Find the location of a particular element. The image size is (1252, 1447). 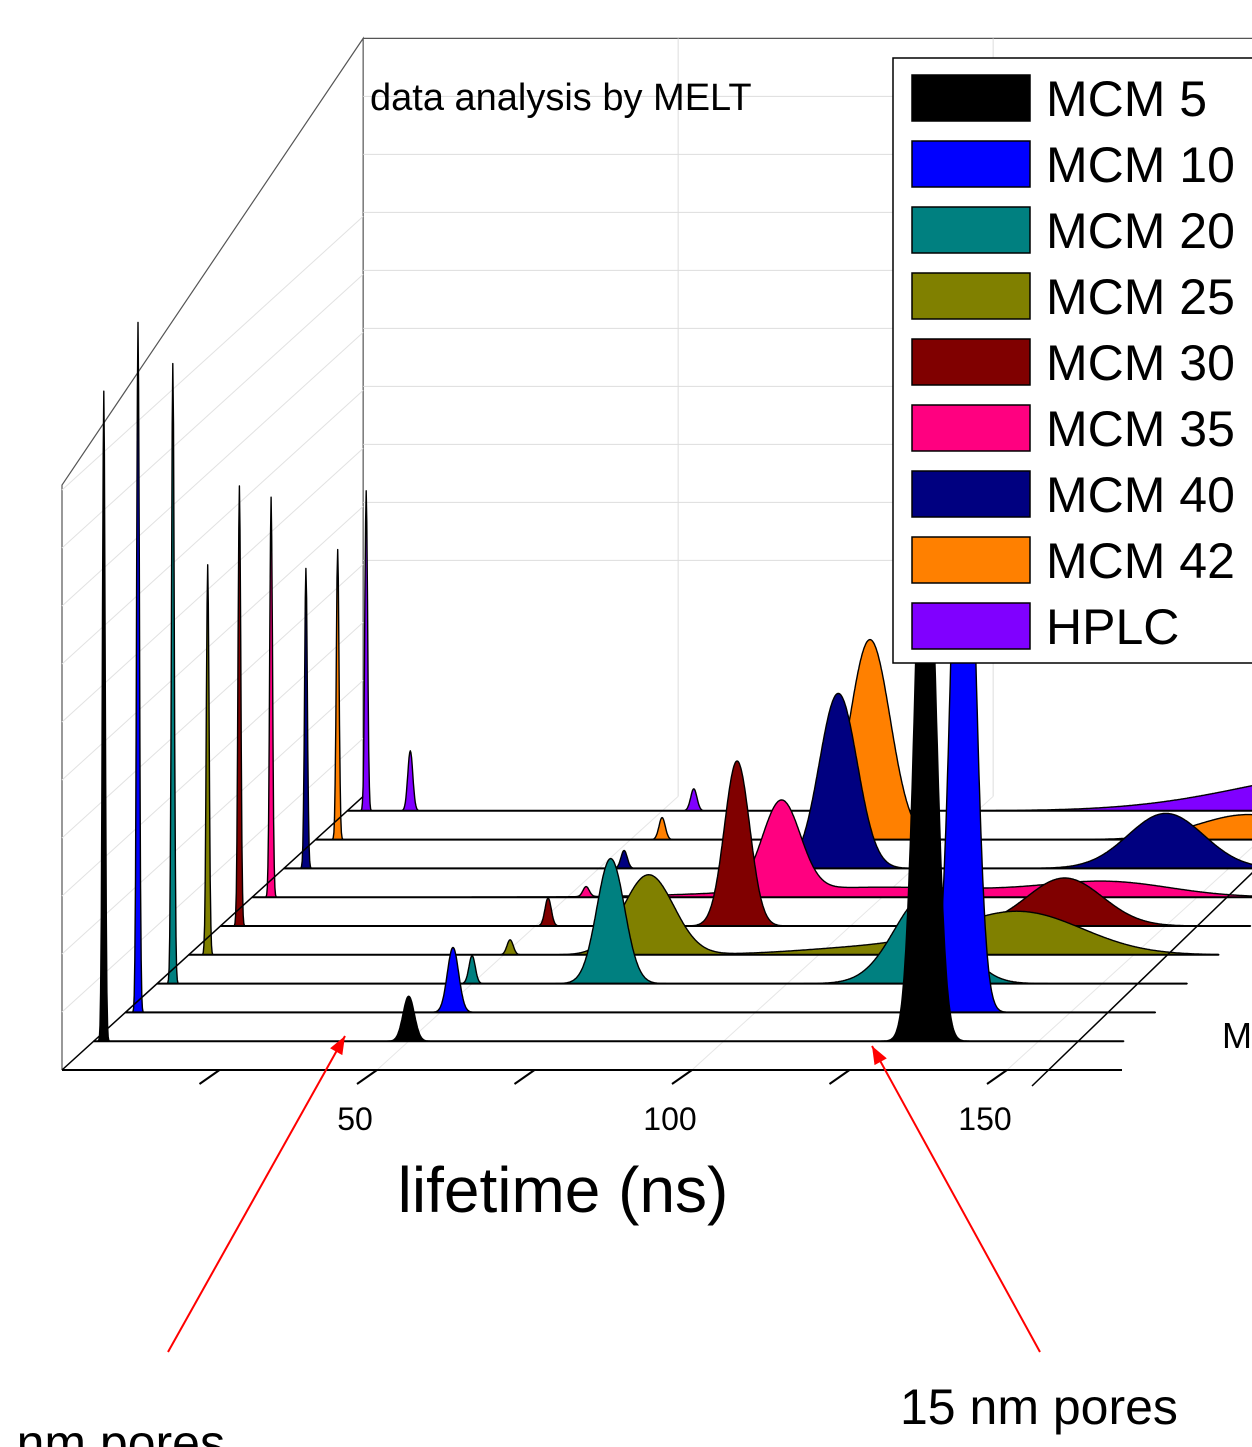

legend-label: MCM 40 is located at coordinates (1140, 495).